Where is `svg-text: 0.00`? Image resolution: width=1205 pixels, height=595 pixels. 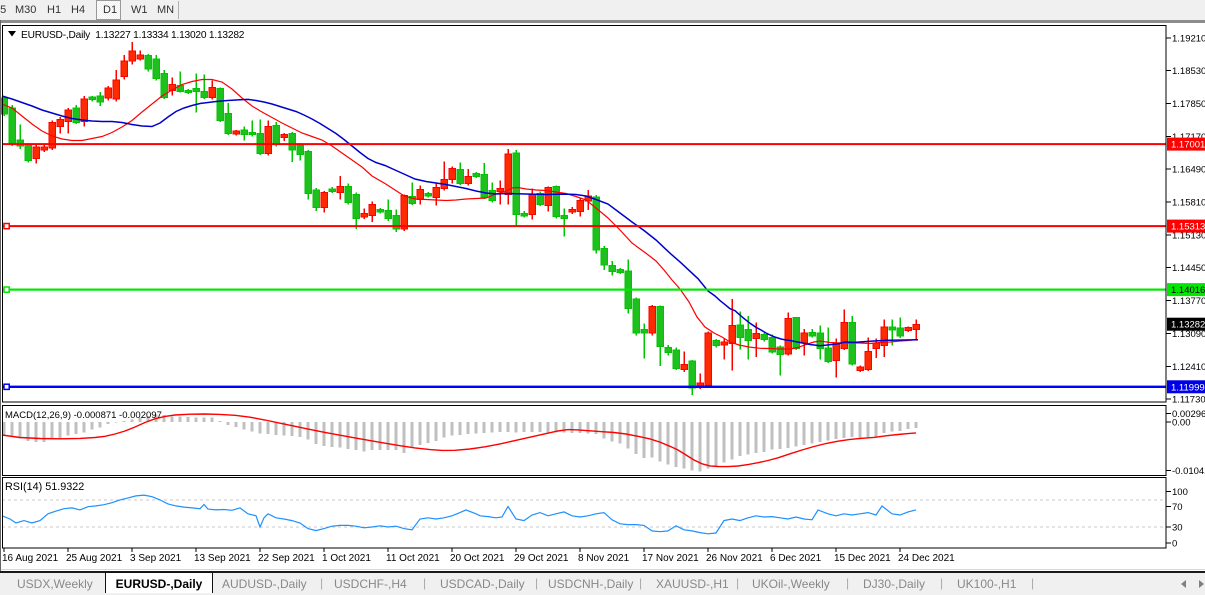
svg-text: 0.00 is located at coordinates (1181, 423).